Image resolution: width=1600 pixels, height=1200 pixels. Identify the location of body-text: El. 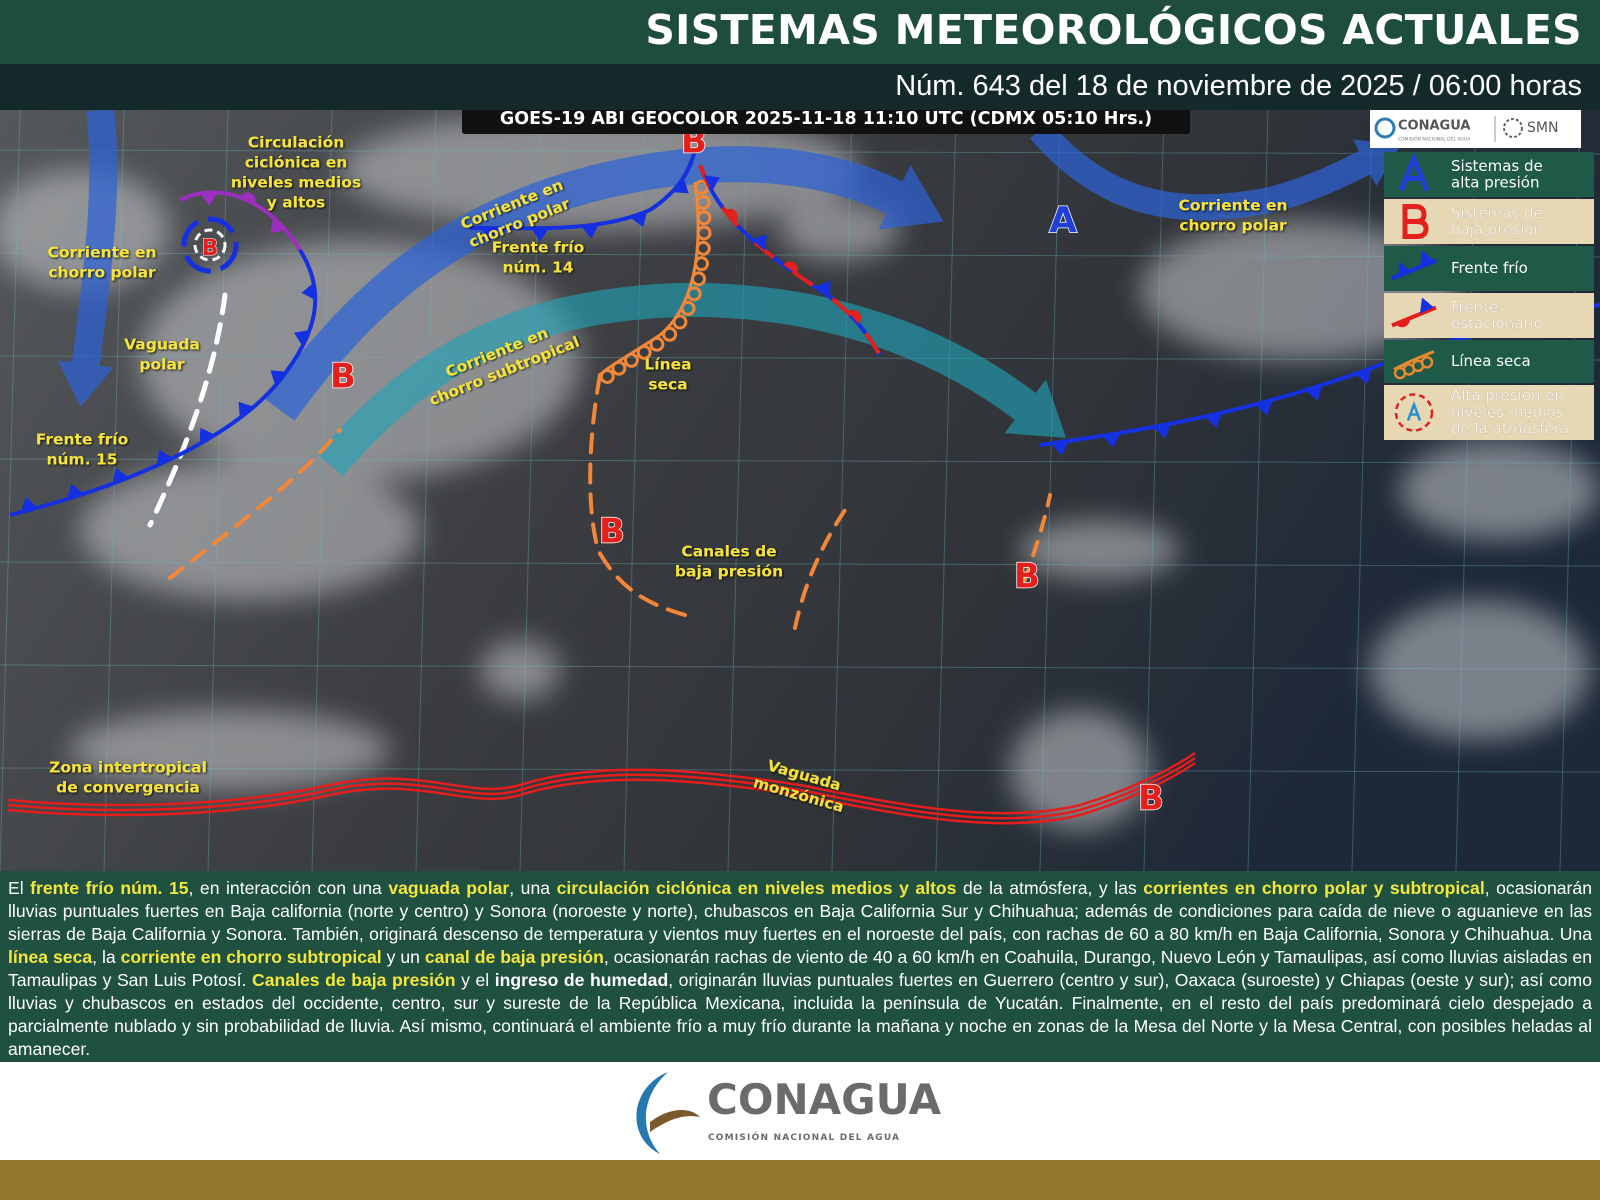
(19, 888).